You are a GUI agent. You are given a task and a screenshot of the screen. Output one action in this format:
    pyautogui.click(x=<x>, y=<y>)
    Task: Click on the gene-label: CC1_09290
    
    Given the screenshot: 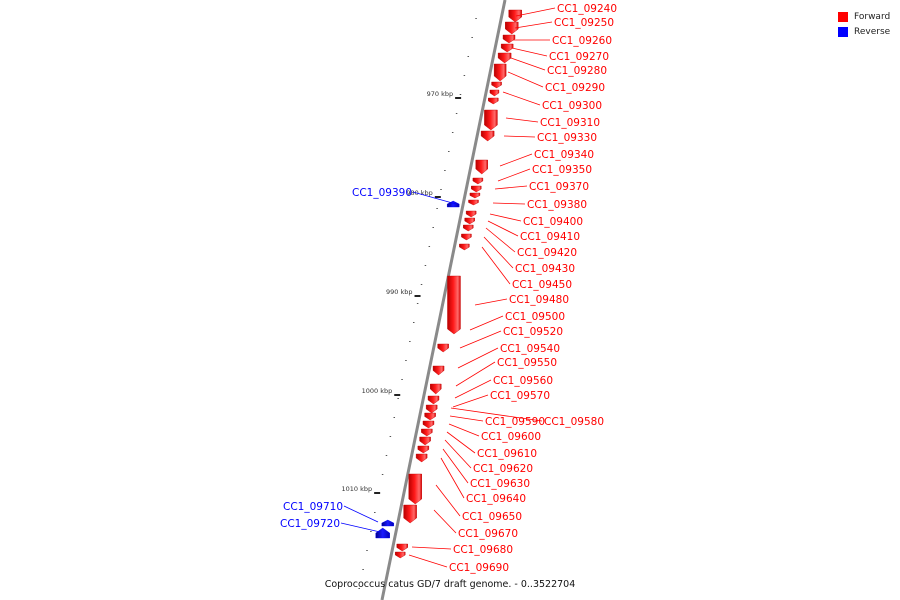 What is the action you would take?
    pyautogui.click(x=575, y=88)
    